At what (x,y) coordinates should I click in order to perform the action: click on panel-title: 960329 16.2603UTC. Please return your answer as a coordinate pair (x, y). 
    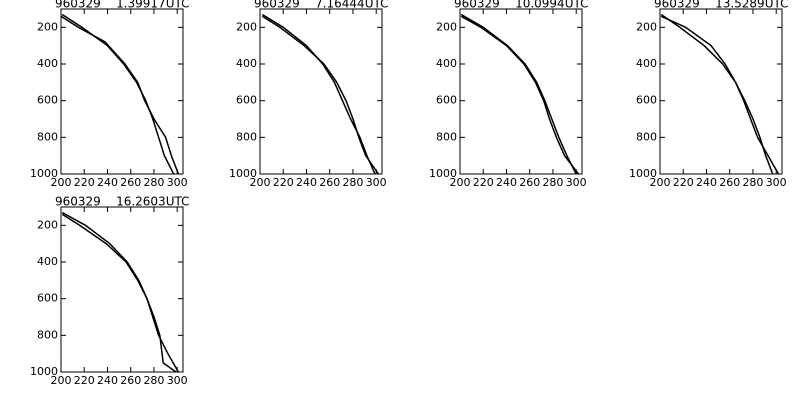
    Looking at the image, I should click on (122, 202).